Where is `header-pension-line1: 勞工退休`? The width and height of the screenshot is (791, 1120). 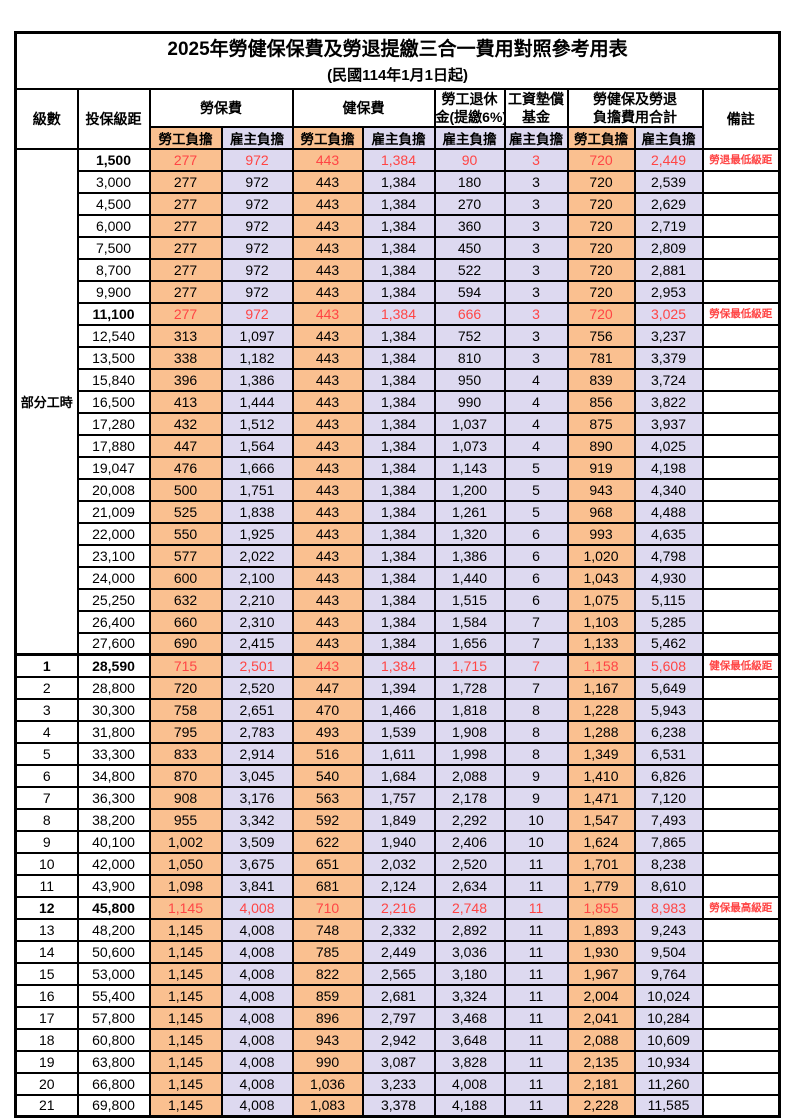
header-pension-line1: 勞工退休 is located at coordinates (469, 98).